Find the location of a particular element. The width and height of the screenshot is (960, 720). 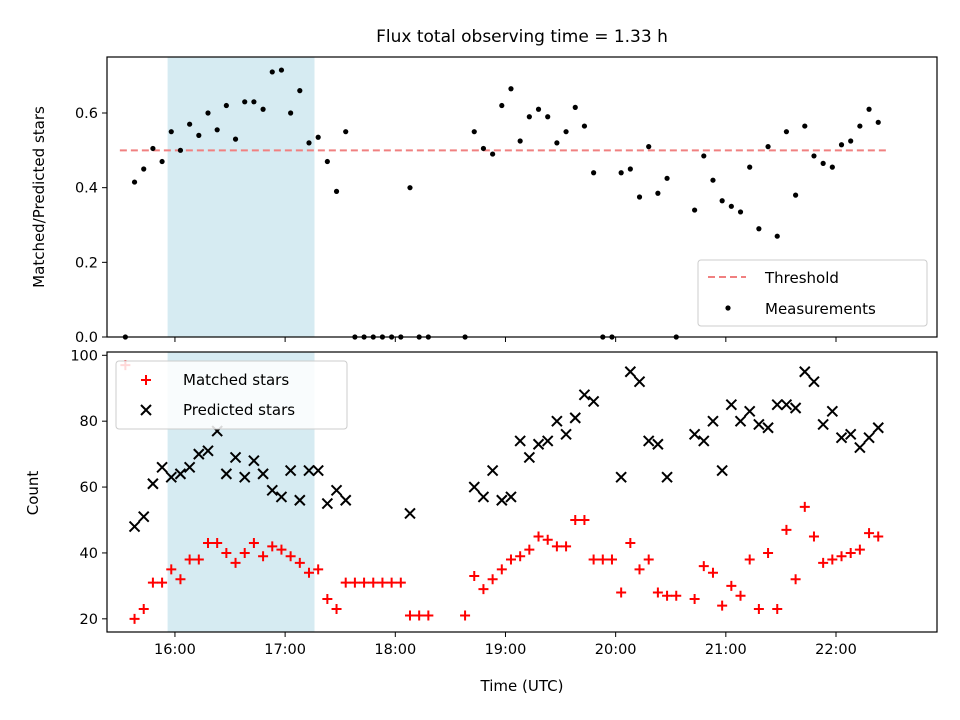

x-axis-label: Time (UTC) is located at coordinates (522, 686).